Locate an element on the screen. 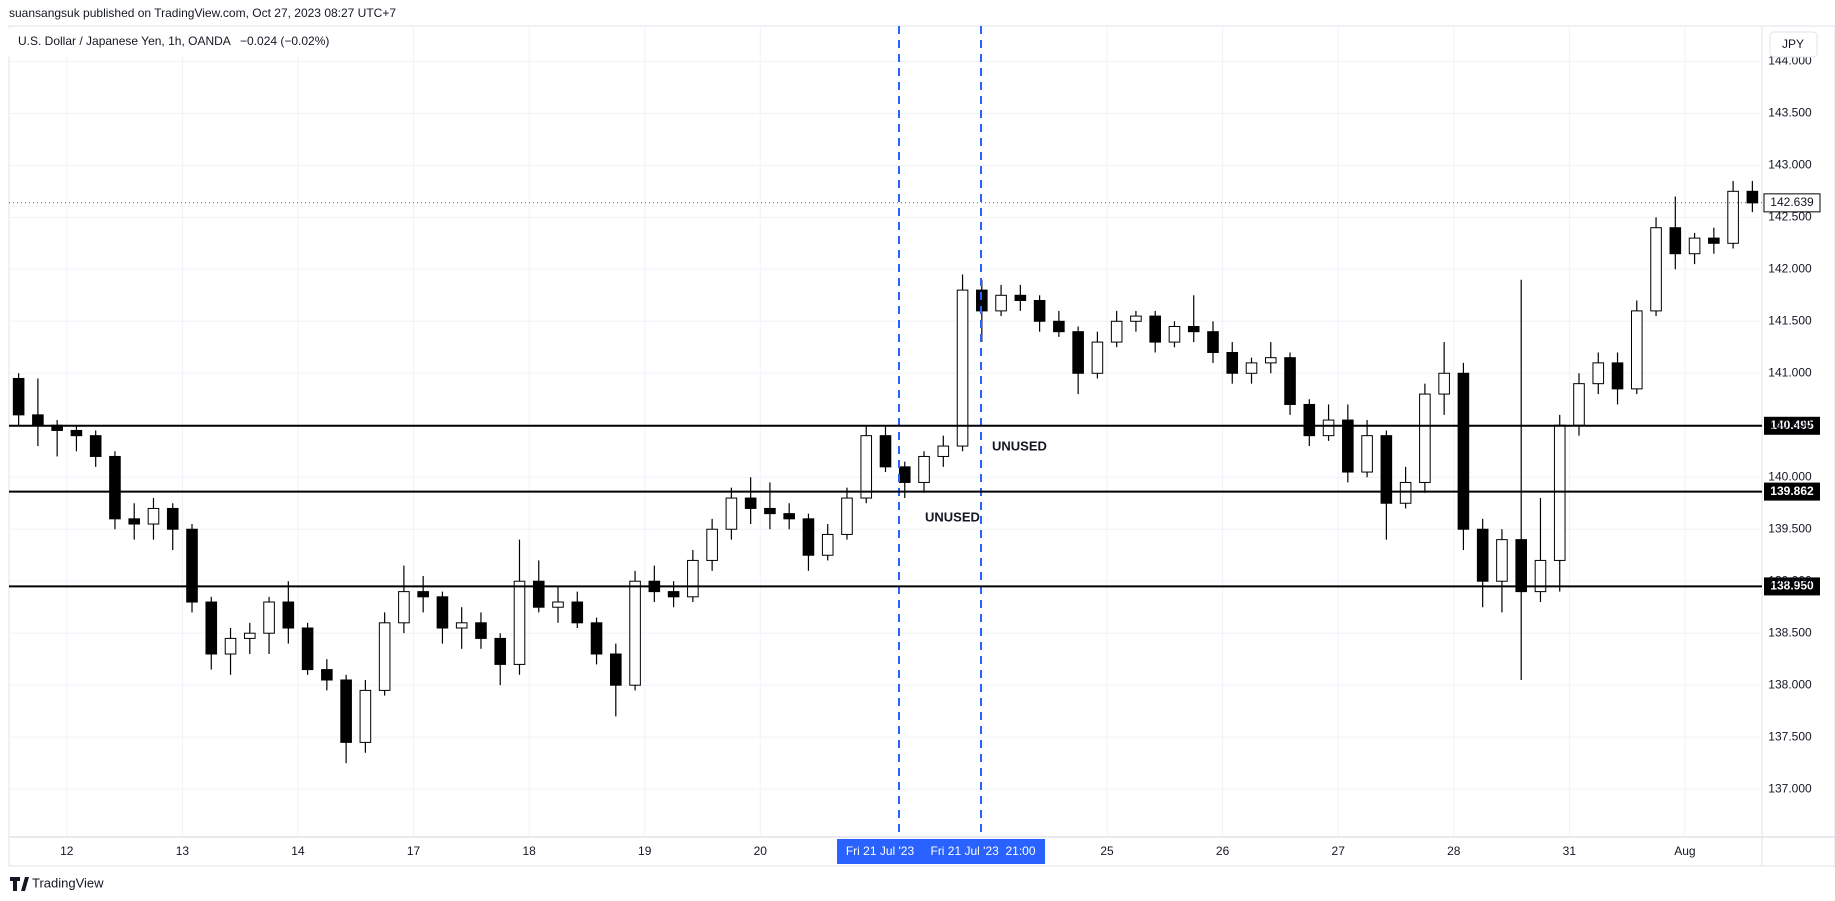 The width and height of the screenshot is (1835, 901). x-tick-label: 25 is located at coordinates (1107, 851).